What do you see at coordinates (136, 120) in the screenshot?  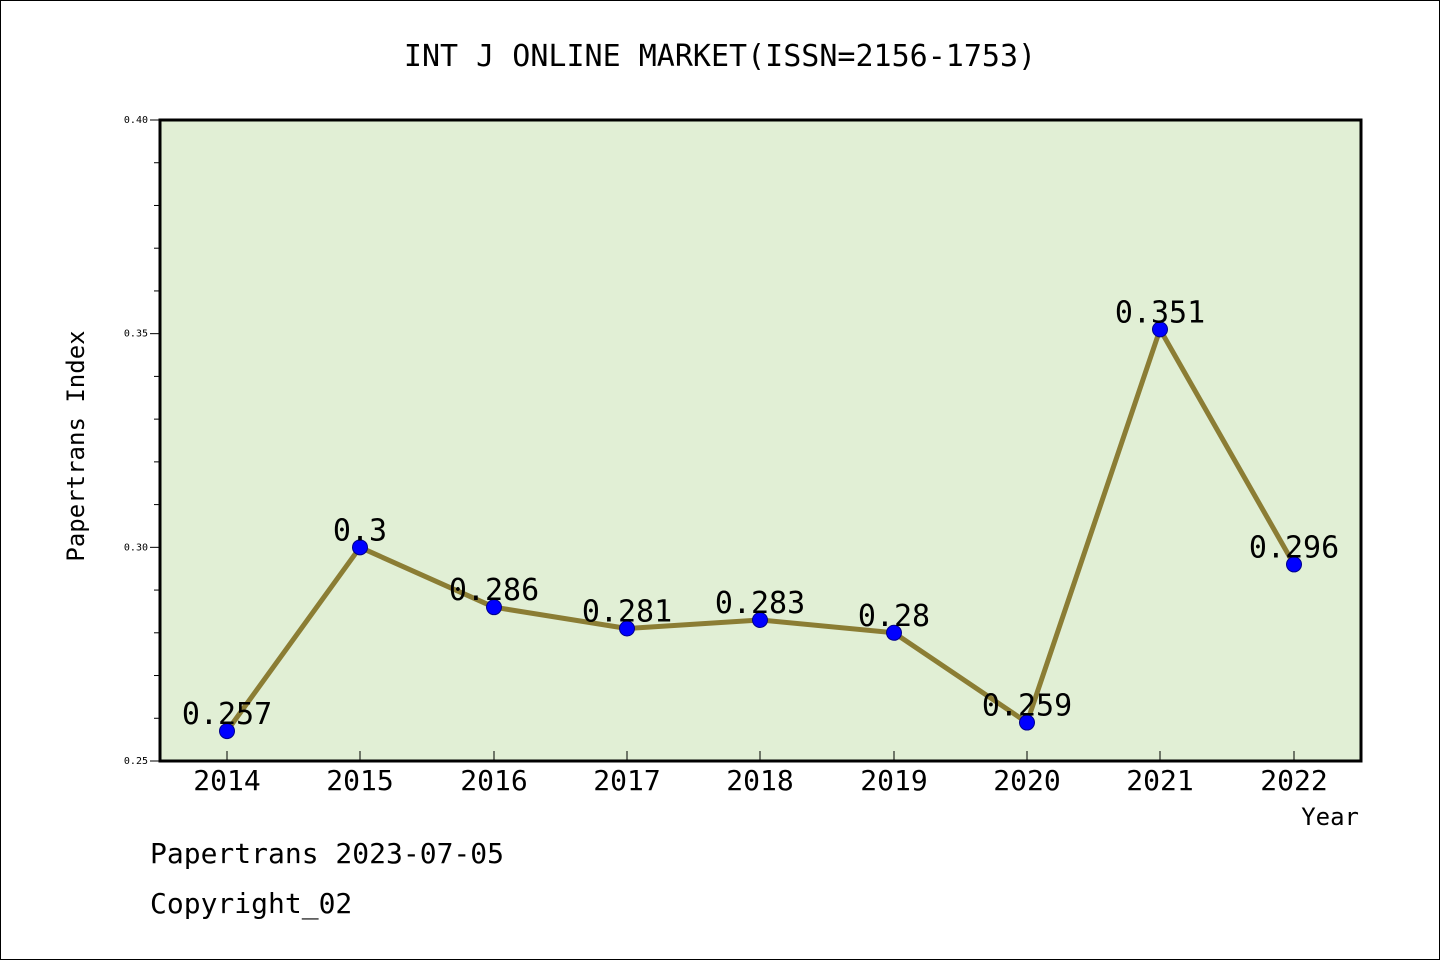 I see `y-tick-label: 0.40` at bounding box center [136, 120].